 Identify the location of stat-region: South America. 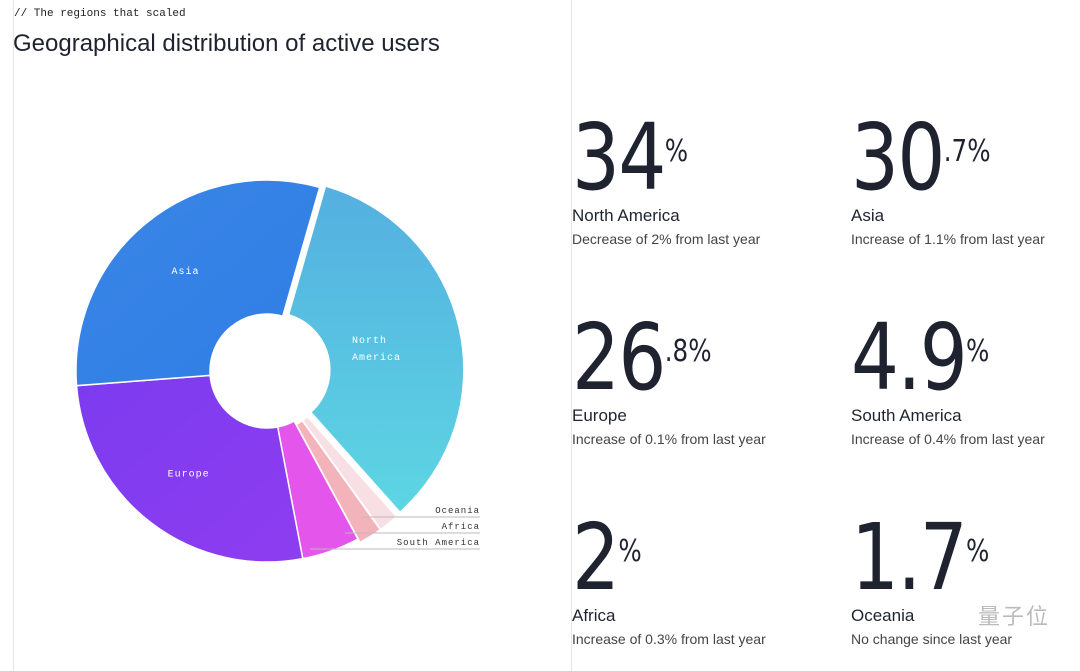
(906, 415).